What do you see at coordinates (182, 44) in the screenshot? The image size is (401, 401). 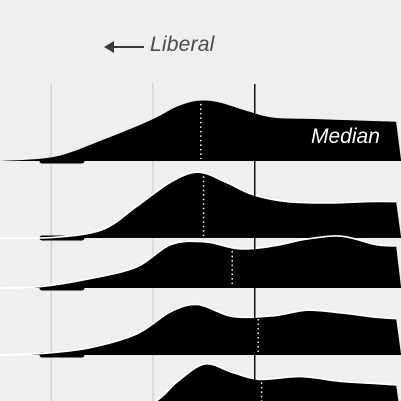 I see `direction-label: Liberal` at bounding box center [182, 44].